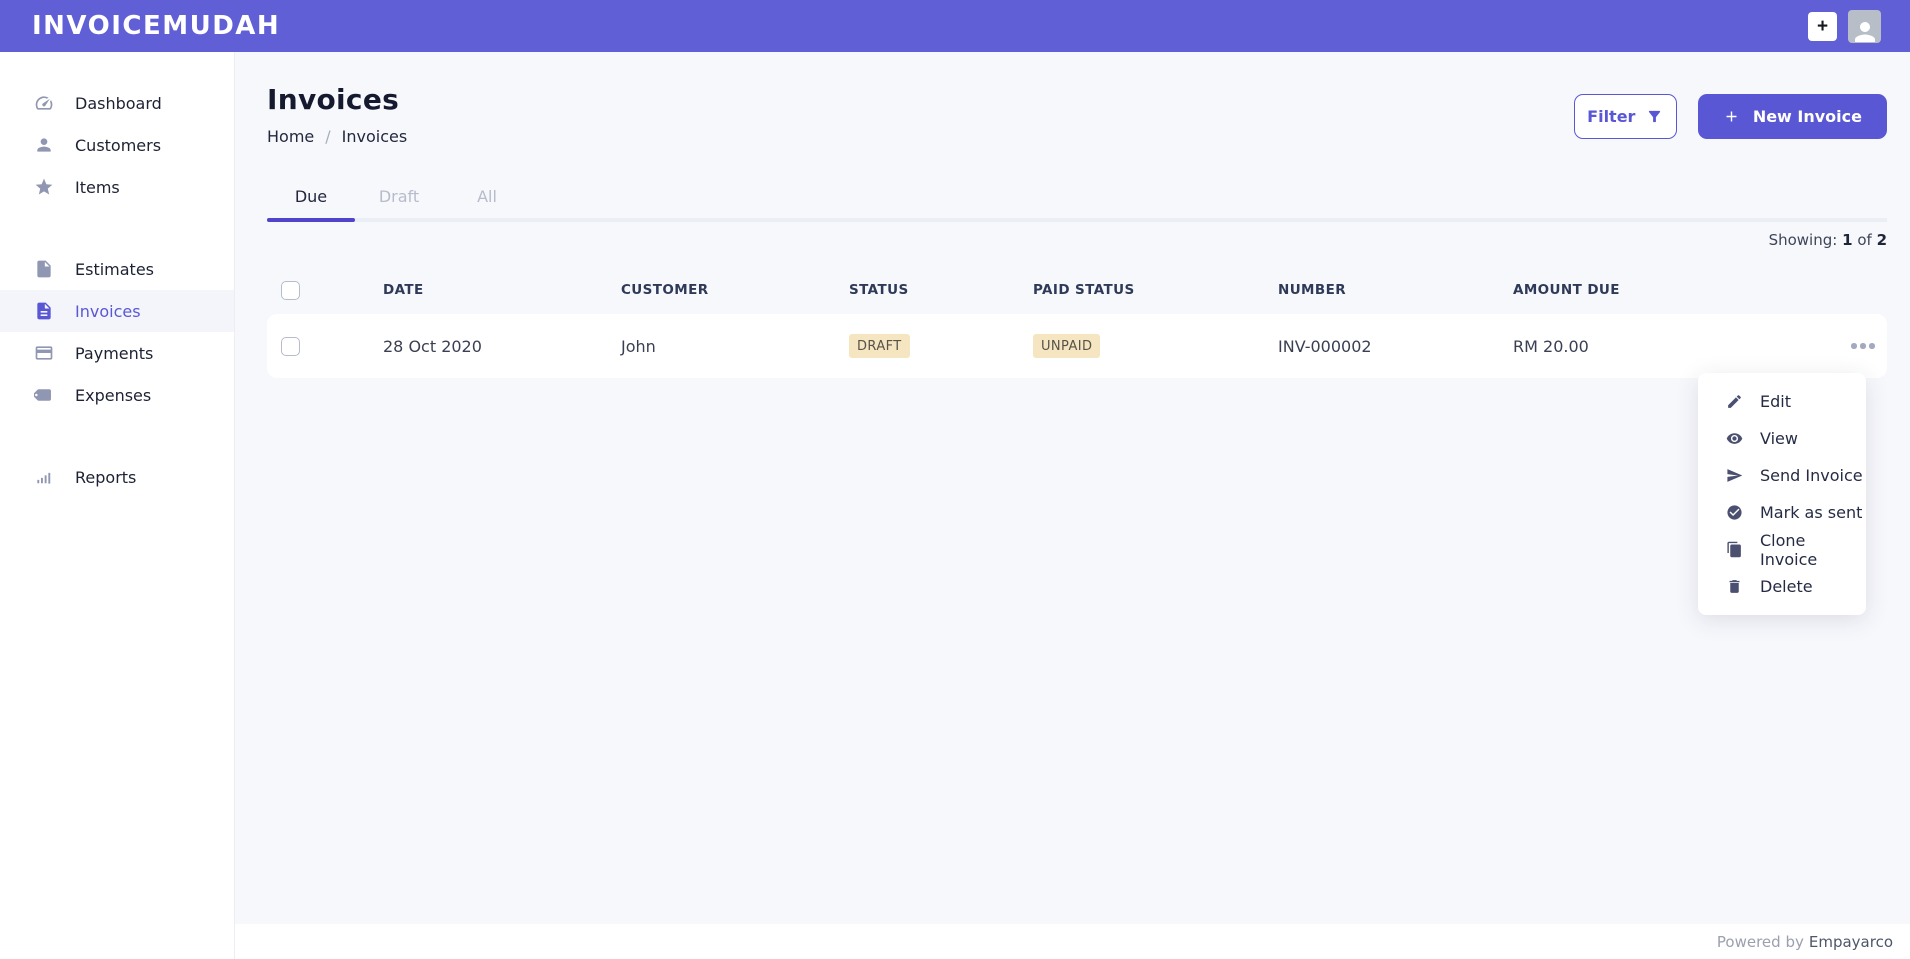  I want to click on row-checkbox, so click(290, 346).